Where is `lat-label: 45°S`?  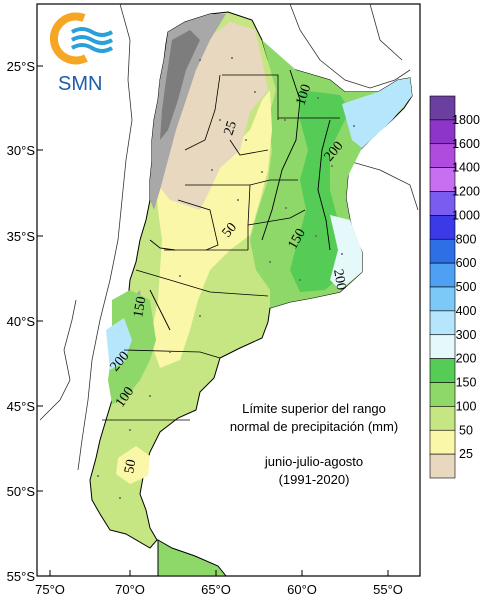
lat-label: 45°S is located at coordinates (21, 406).